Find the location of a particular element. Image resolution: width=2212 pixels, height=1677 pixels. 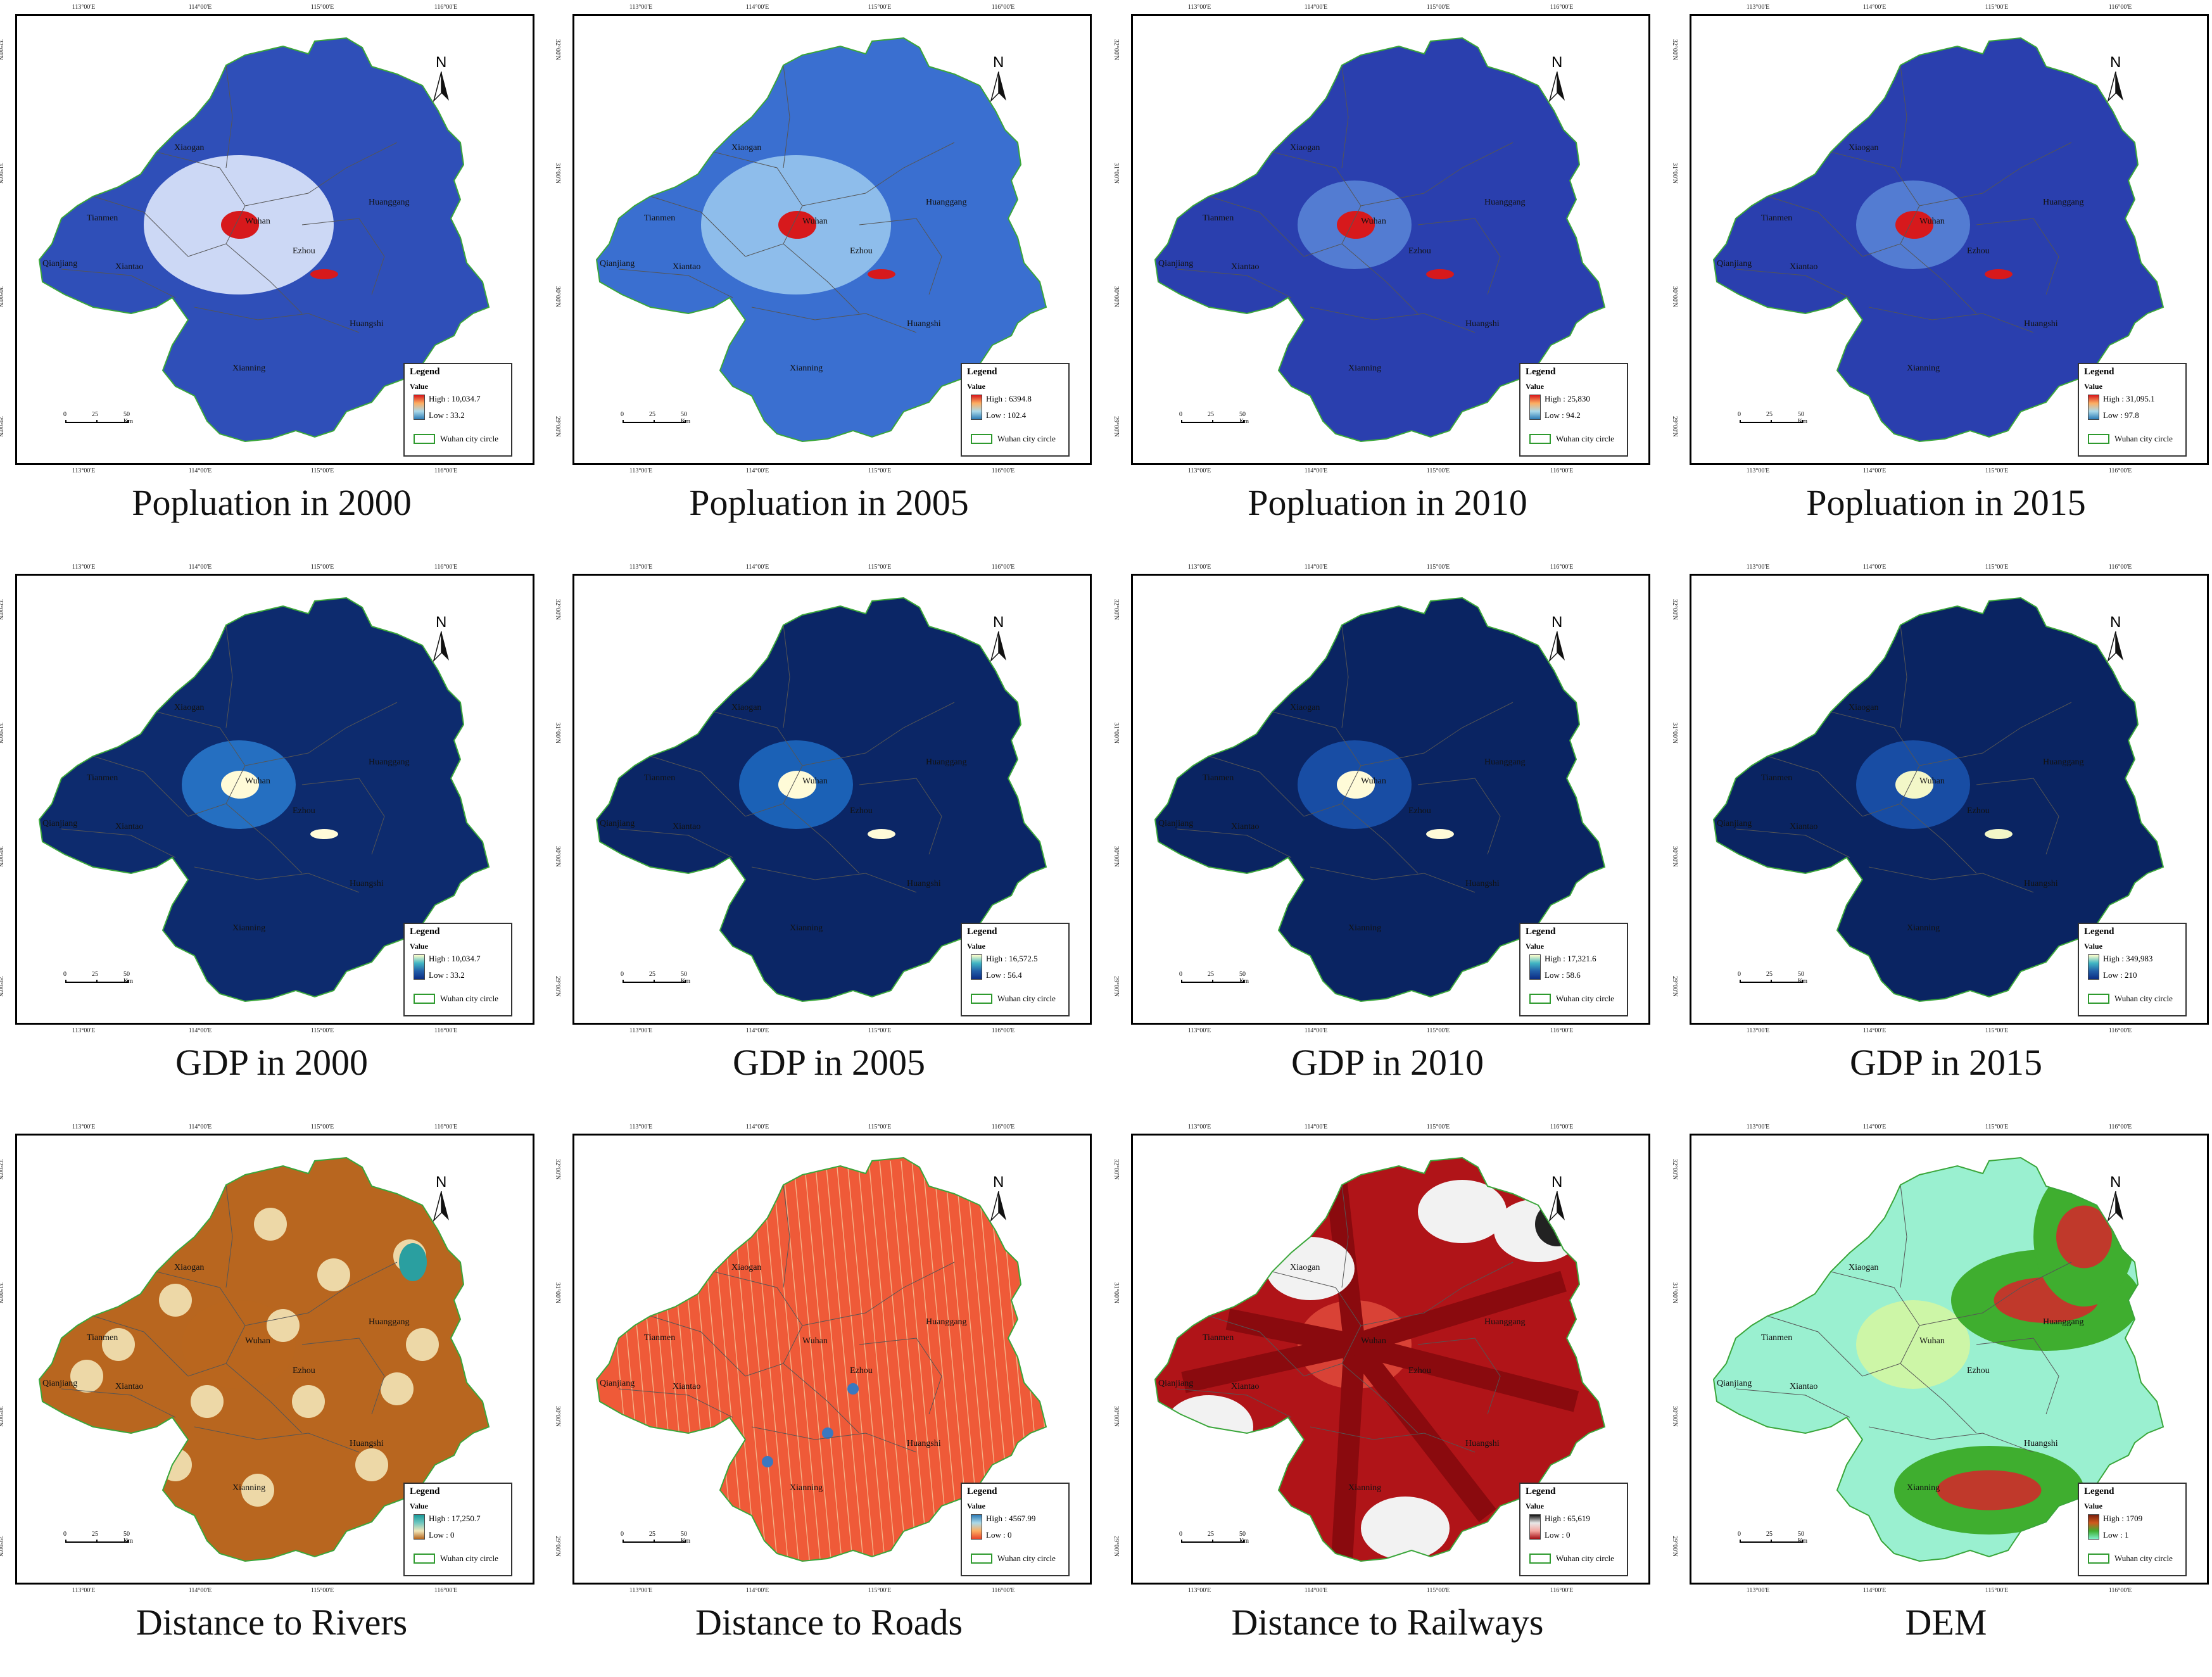

graticule-label: 30°00'N is located at coordinates (2, 297).